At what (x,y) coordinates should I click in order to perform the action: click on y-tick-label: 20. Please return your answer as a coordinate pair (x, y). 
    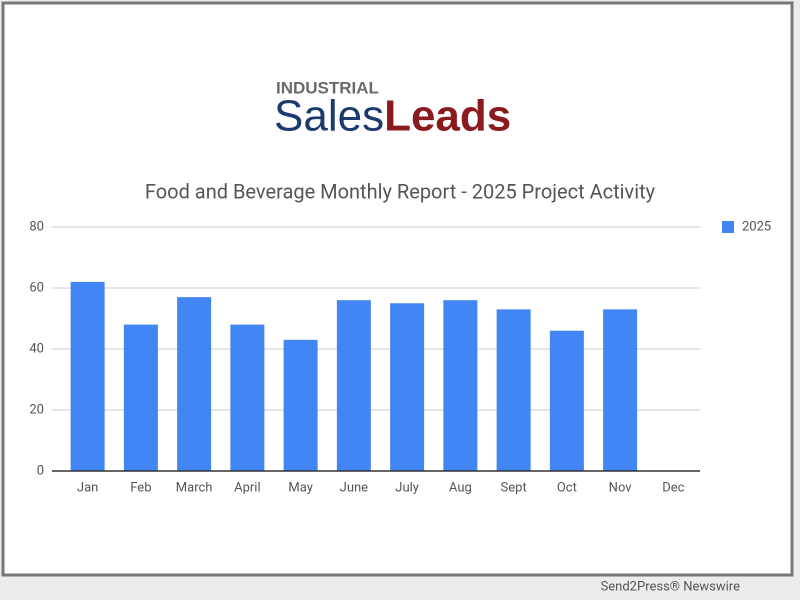
    Looking at the image, I should click on (36, 409).